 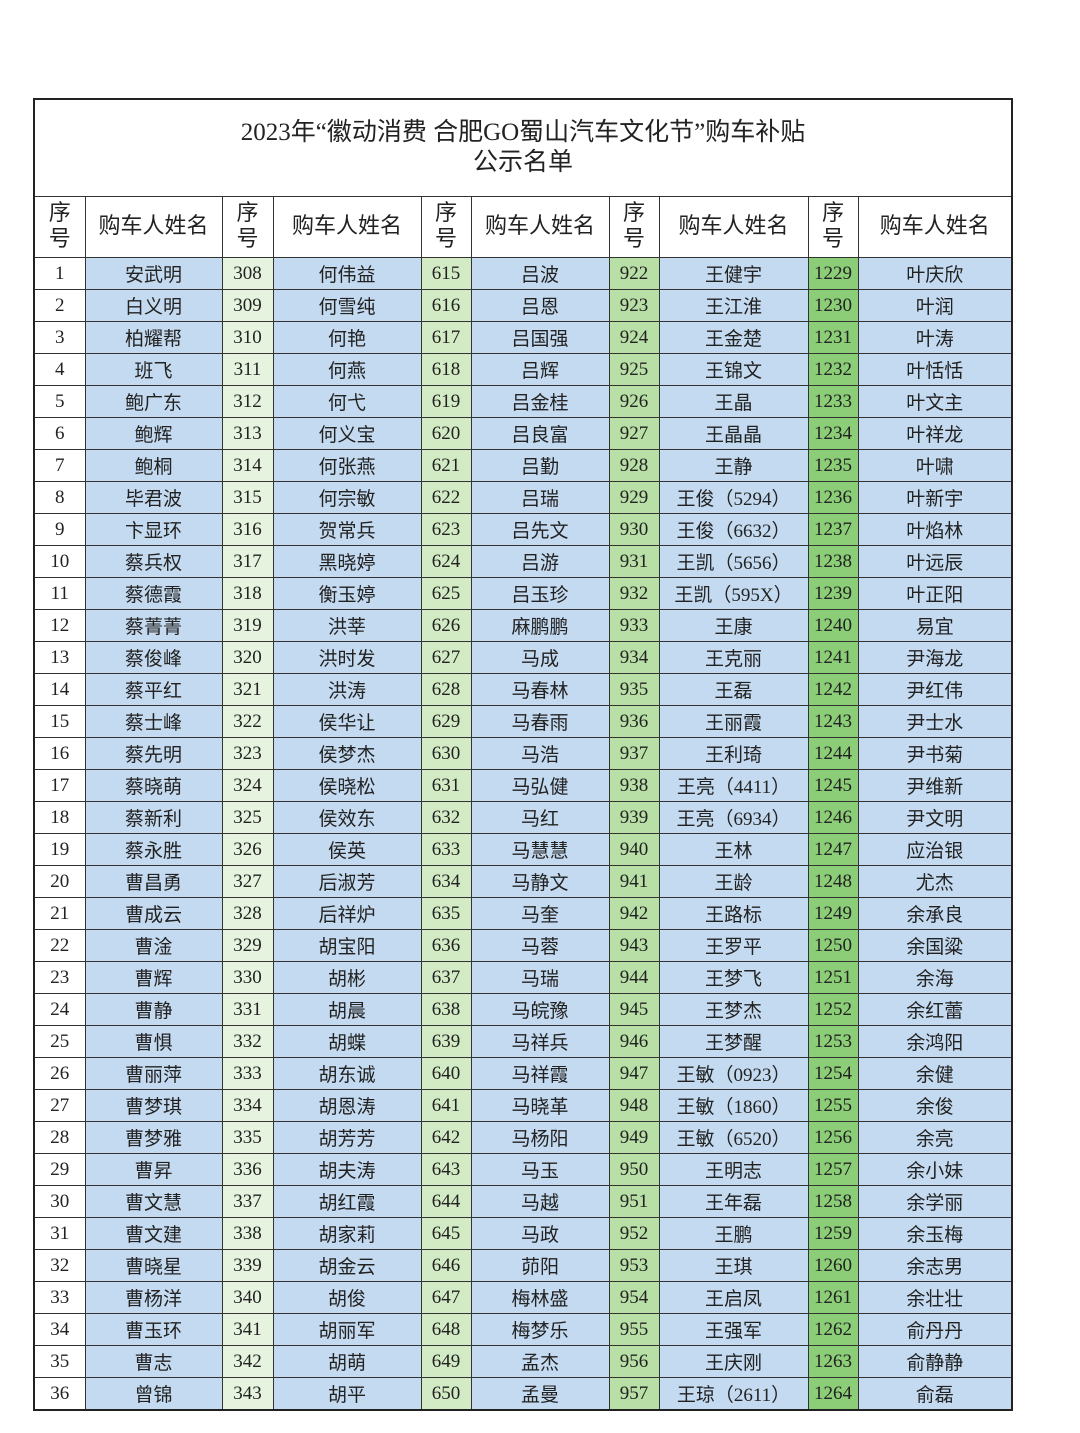 What do you see at coordinates (634, 657) in the screenshot?
I see `seq-cell: 934` at bounding box center [634, 657].